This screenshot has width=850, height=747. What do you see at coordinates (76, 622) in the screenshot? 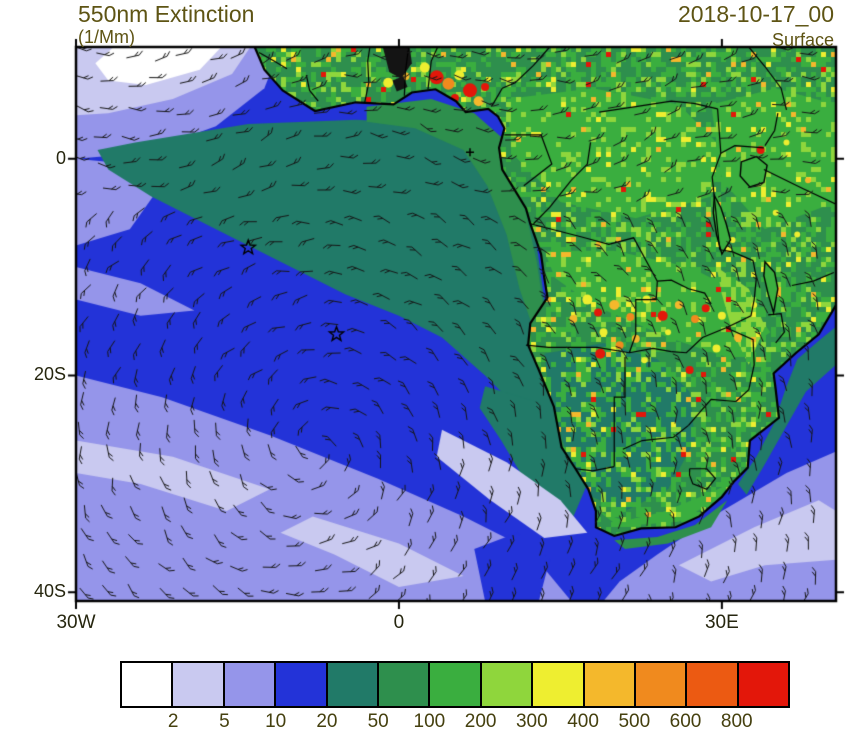
I see `x-tick-label: 30W` at bounding box center [76, 622].